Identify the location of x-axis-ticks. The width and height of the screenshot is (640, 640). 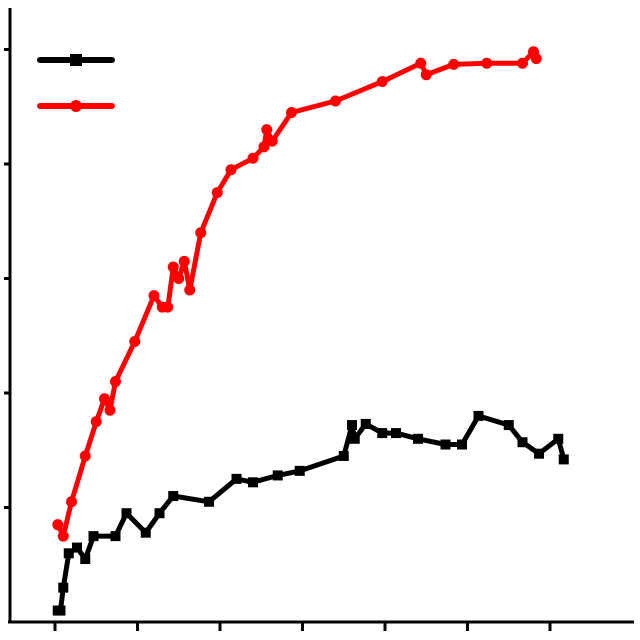
(302, 626).